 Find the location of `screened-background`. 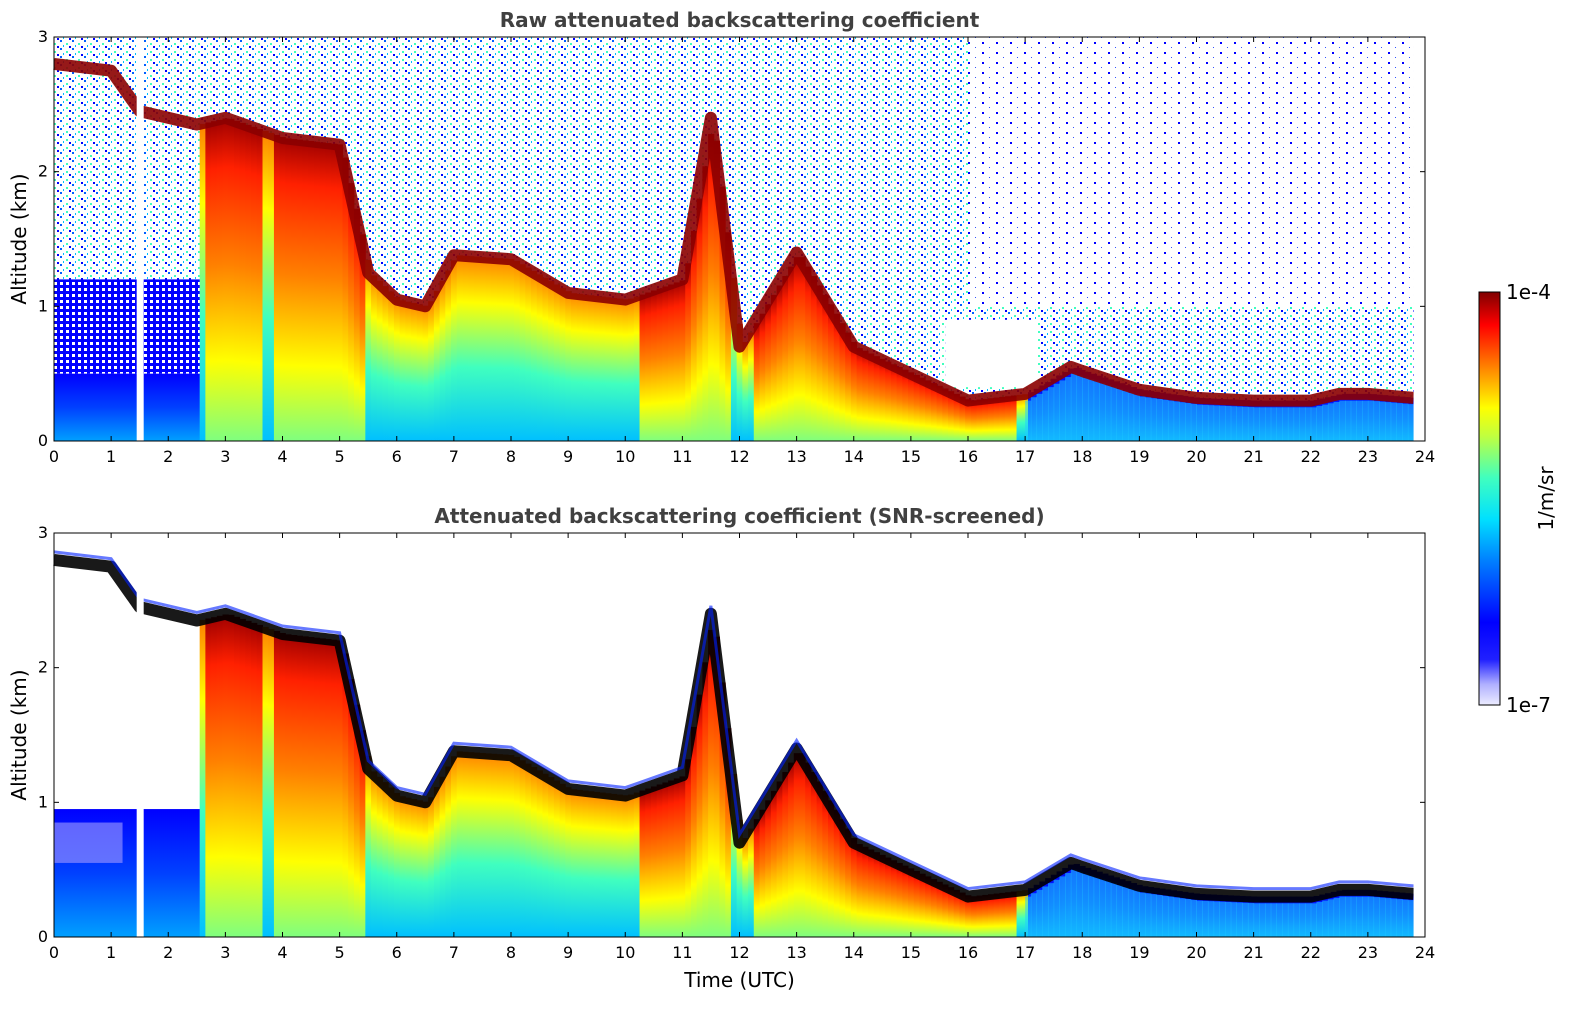

screened-background is located at coordinates (128, 873).